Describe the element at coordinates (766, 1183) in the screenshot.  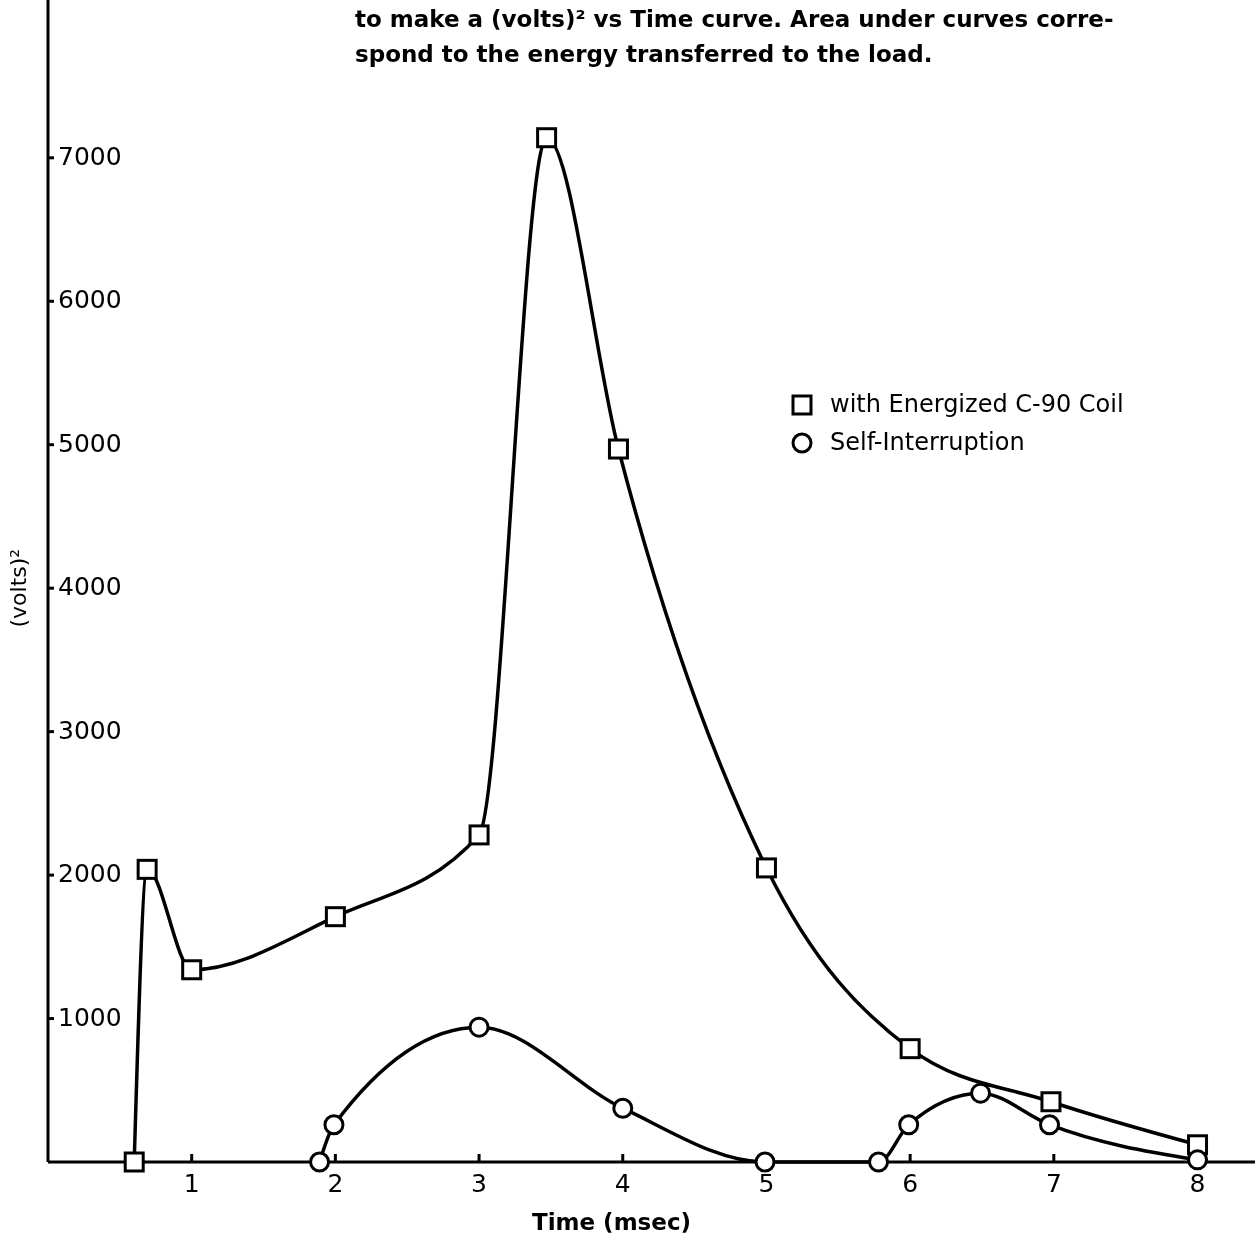
I see `x-tick-label: 5` at that location.